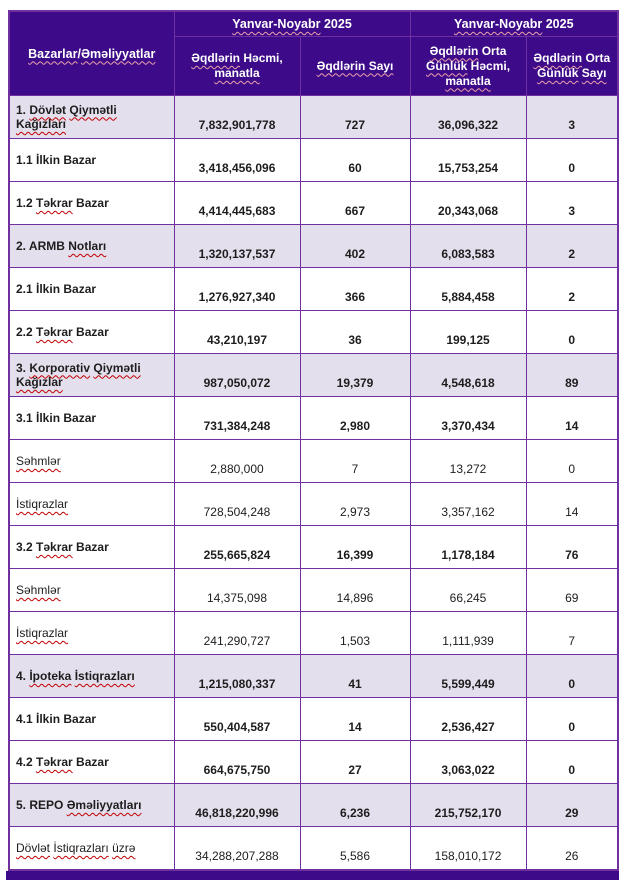 The height and width of the screenshot is (880, 625). Describe the element at coordinates (355, 633) in the screenshot. I see `cell-value: 1,503` at that location.